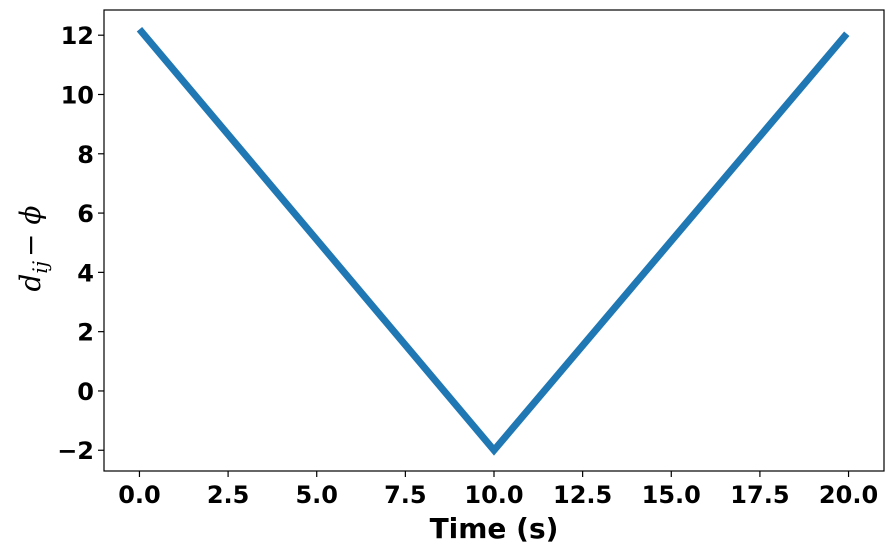 The width and height of the screenshot is (891, 554). Describe the element at coordinates (77, 36) in the screenshot. I see `y-tick-label: 12` at that location.